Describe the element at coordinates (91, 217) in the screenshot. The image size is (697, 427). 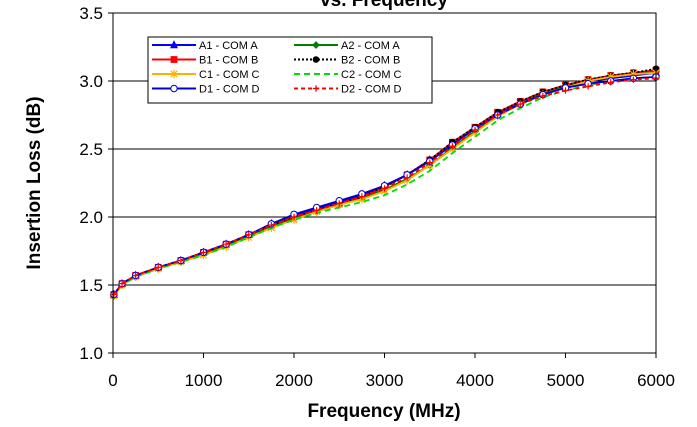
I see `y-tick-label: 2.0` at that location.